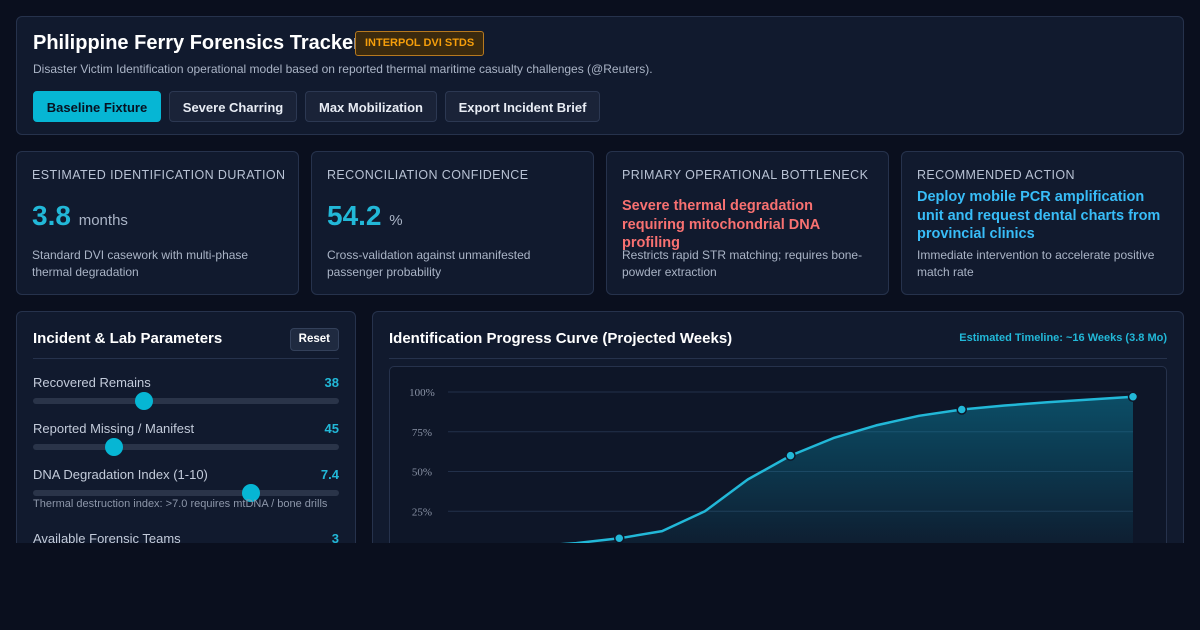  Describe the element at coordinates (97, 106) in the screenshot. I see `scenario-button: Baseline Fixture` at that location.